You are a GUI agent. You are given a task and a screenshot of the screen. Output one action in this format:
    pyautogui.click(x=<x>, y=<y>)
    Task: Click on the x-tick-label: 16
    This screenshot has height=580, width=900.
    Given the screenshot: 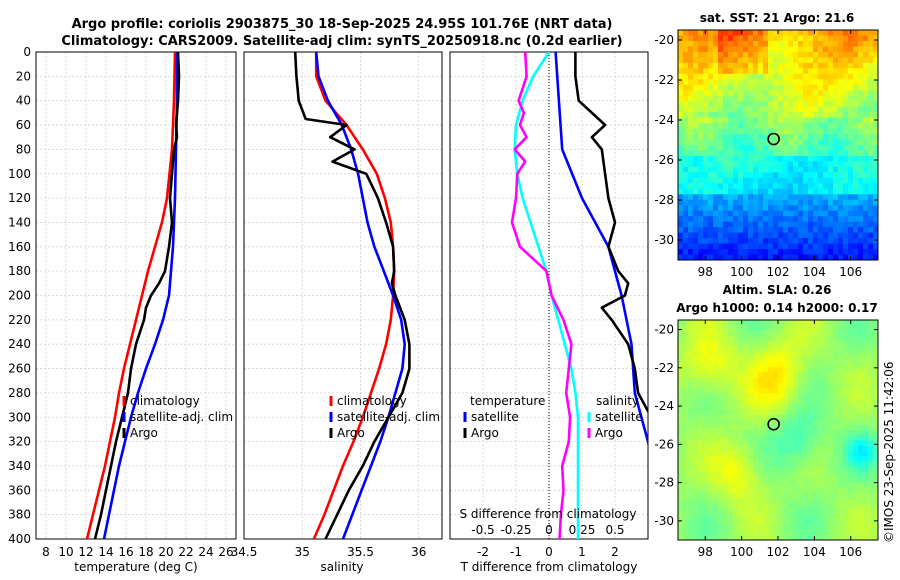 What is the action you would take?
    pyautogui.click(x=125, y=552)
    